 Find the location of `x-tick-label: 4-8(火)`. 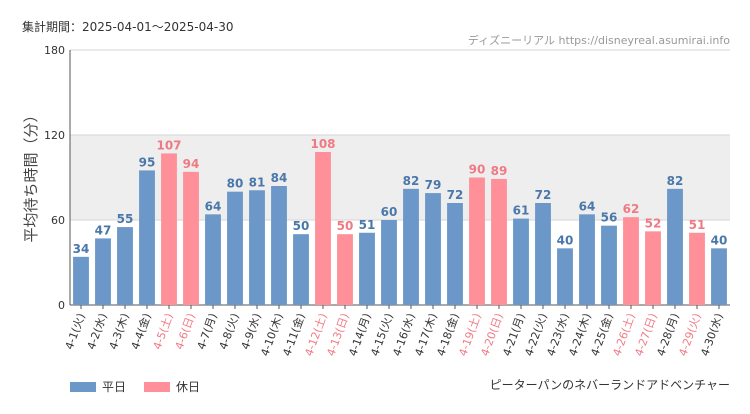

x-tick-label: 4-8(火) is located at coordinates (229, 332).